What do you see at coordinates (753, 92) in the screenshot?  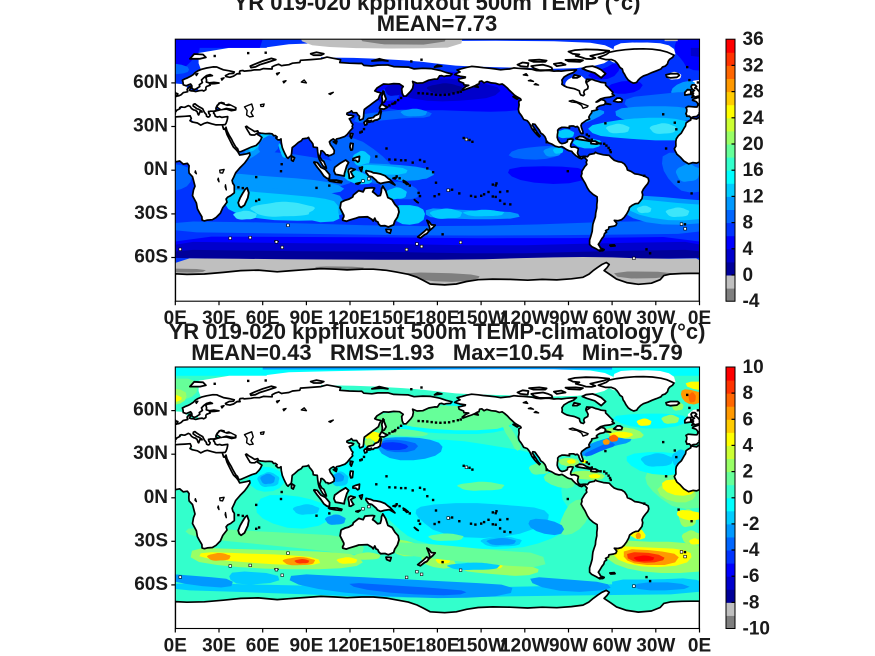 I see `svg-text: 28` at bounding box center [753, 92].